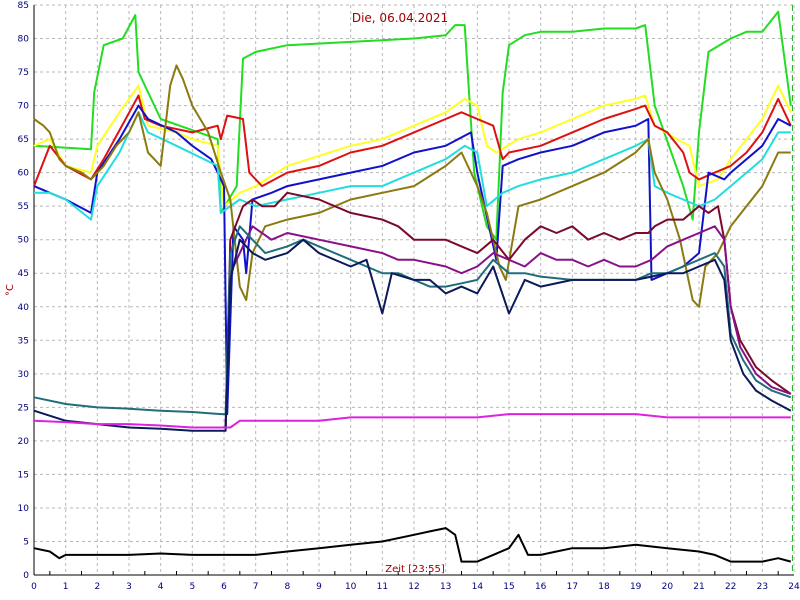  Describe the element at coordinates (319, 587) in the screenshot. I see `x-tick-label: 9` at that location.